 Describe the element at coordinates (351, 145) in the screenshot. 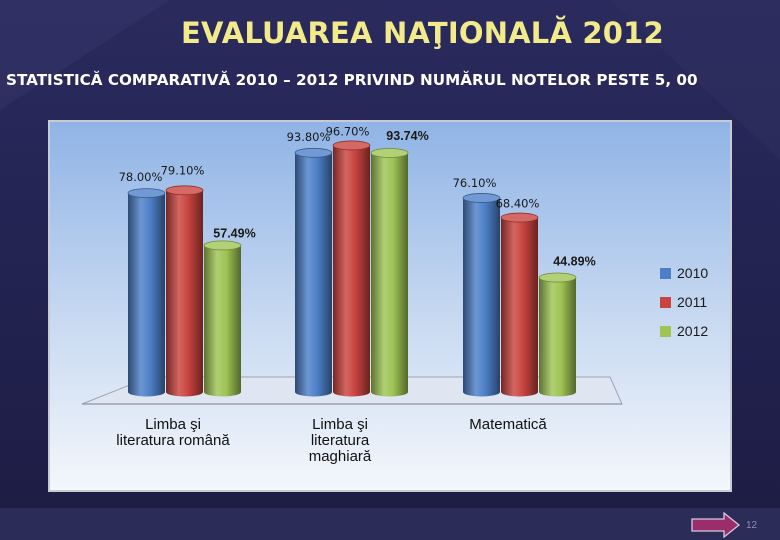

I see `bar-top-2011-cat2` at that location.